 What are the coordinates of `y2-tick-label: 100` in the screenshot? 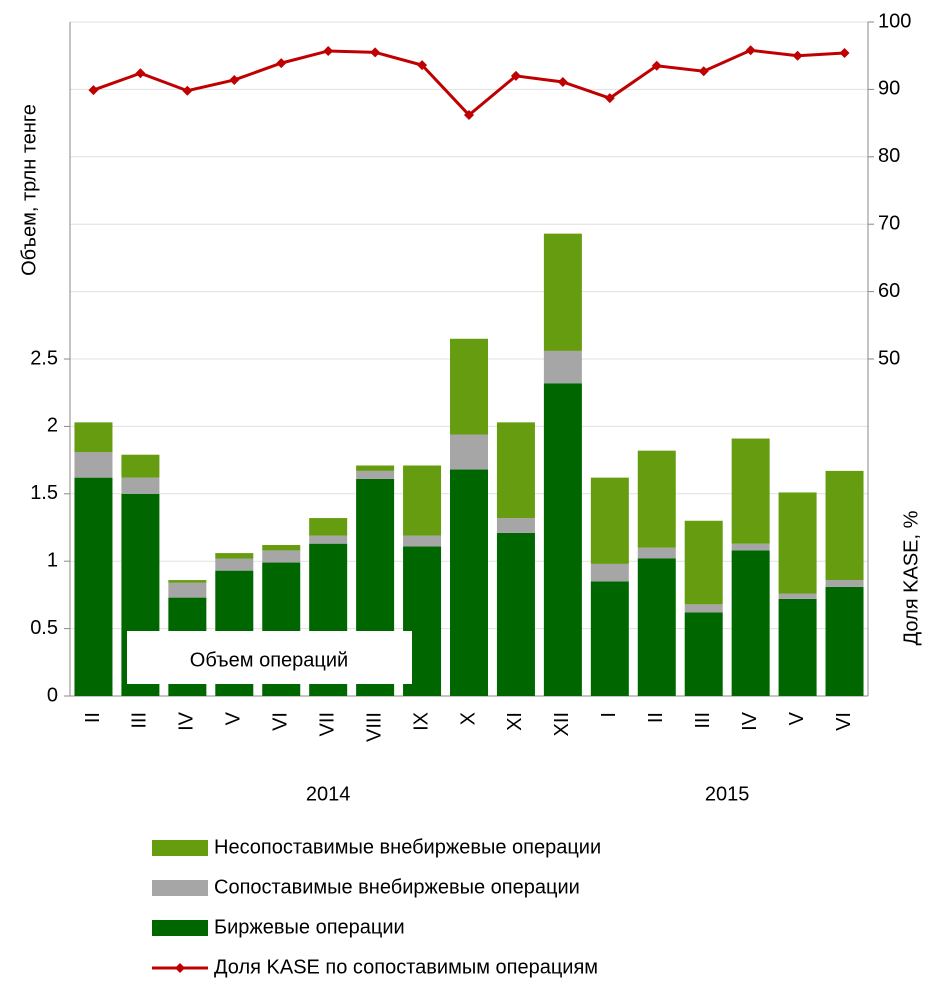 It's located at (894, 21).